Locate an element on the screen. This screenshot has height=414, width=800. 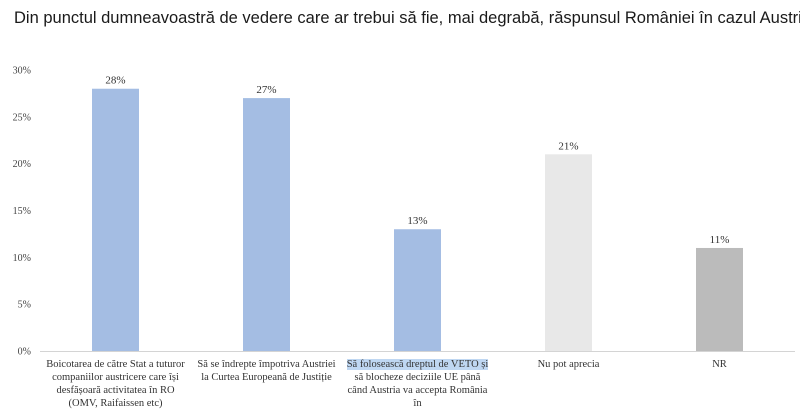
data-label: 28% is located at coordinates (115, 81).